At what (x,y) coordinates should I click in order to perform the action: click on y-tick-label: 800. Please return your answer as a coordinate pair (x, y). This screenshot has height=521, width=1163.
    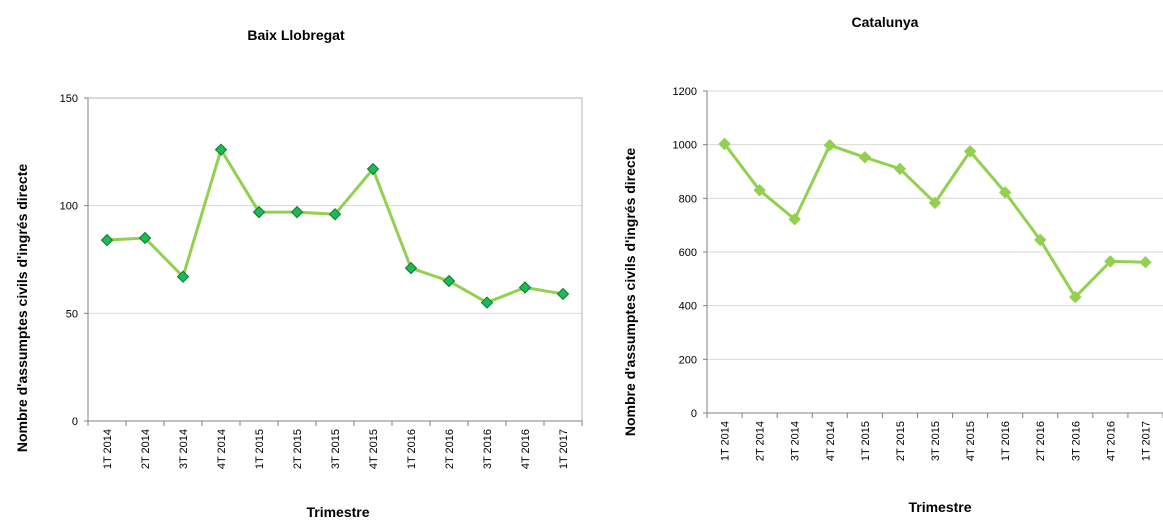
    Looking at the image, I should click on (688, 199).